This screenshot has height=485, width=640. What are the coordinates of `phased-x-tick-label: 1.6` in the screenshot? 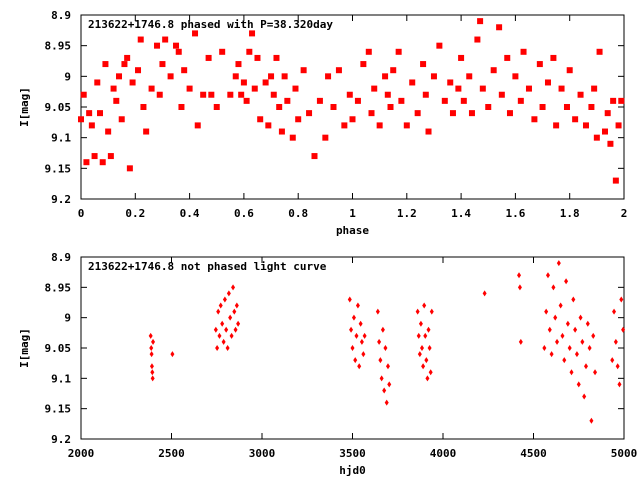 It's located at (515, 213).